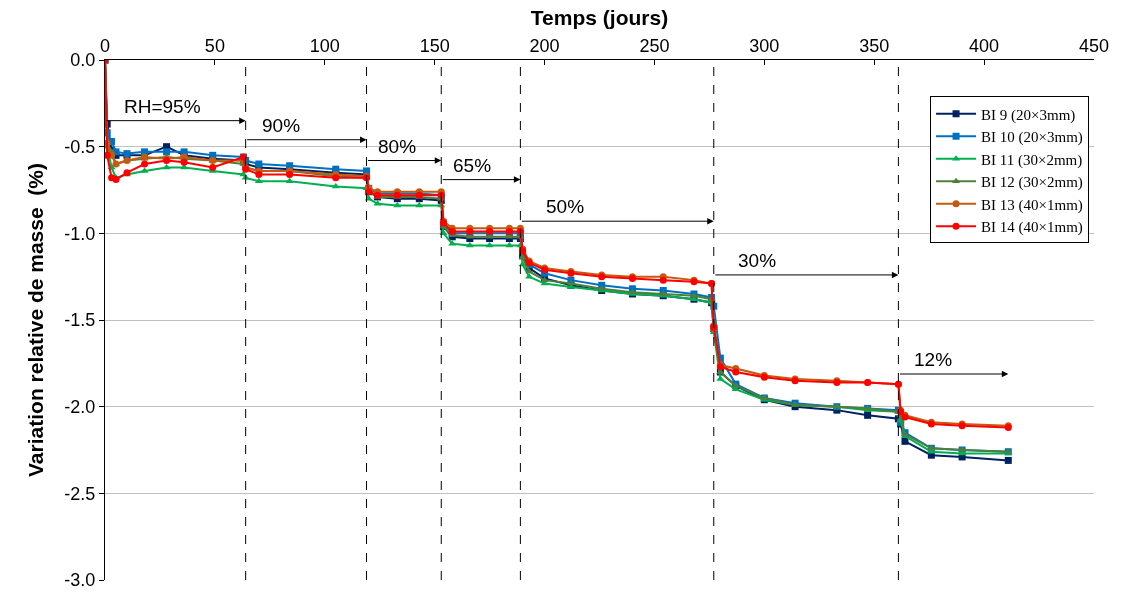  What do you see at coordinates (397, 146) in the screenshot?
I see `annotation: 80%` at bounding box center [397, 146].